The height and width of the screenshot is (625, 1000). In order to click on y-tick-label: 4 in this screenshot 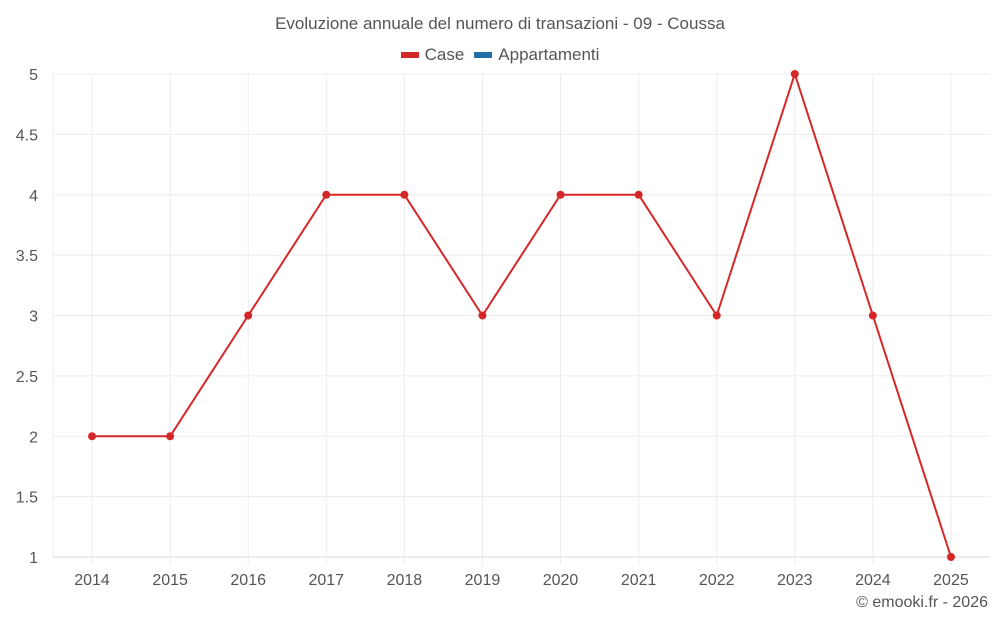, I will do `click(33, 196)`.